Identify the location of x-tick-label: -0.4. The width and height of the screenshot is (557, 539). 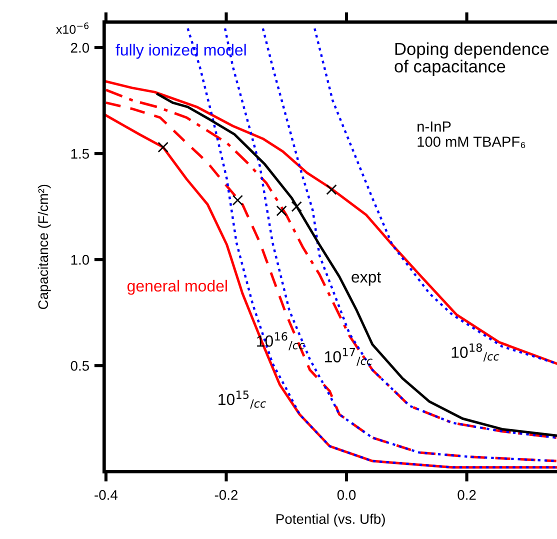
(106, 495).